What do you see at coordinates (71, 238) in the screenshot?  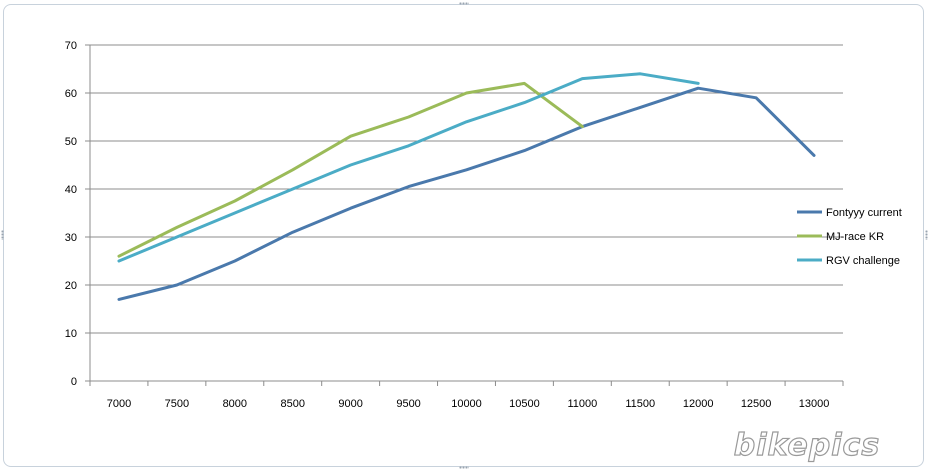 I see `y-tick-label: 30` at bounding box center [71, 238].